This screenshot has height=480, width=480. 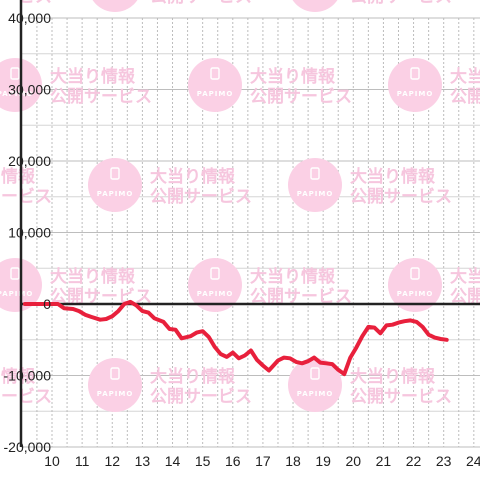 What do you see at coordinates (143, 461) in the screenshot?
I see `x-tick-label: 13` at bounding box center [143, 461].